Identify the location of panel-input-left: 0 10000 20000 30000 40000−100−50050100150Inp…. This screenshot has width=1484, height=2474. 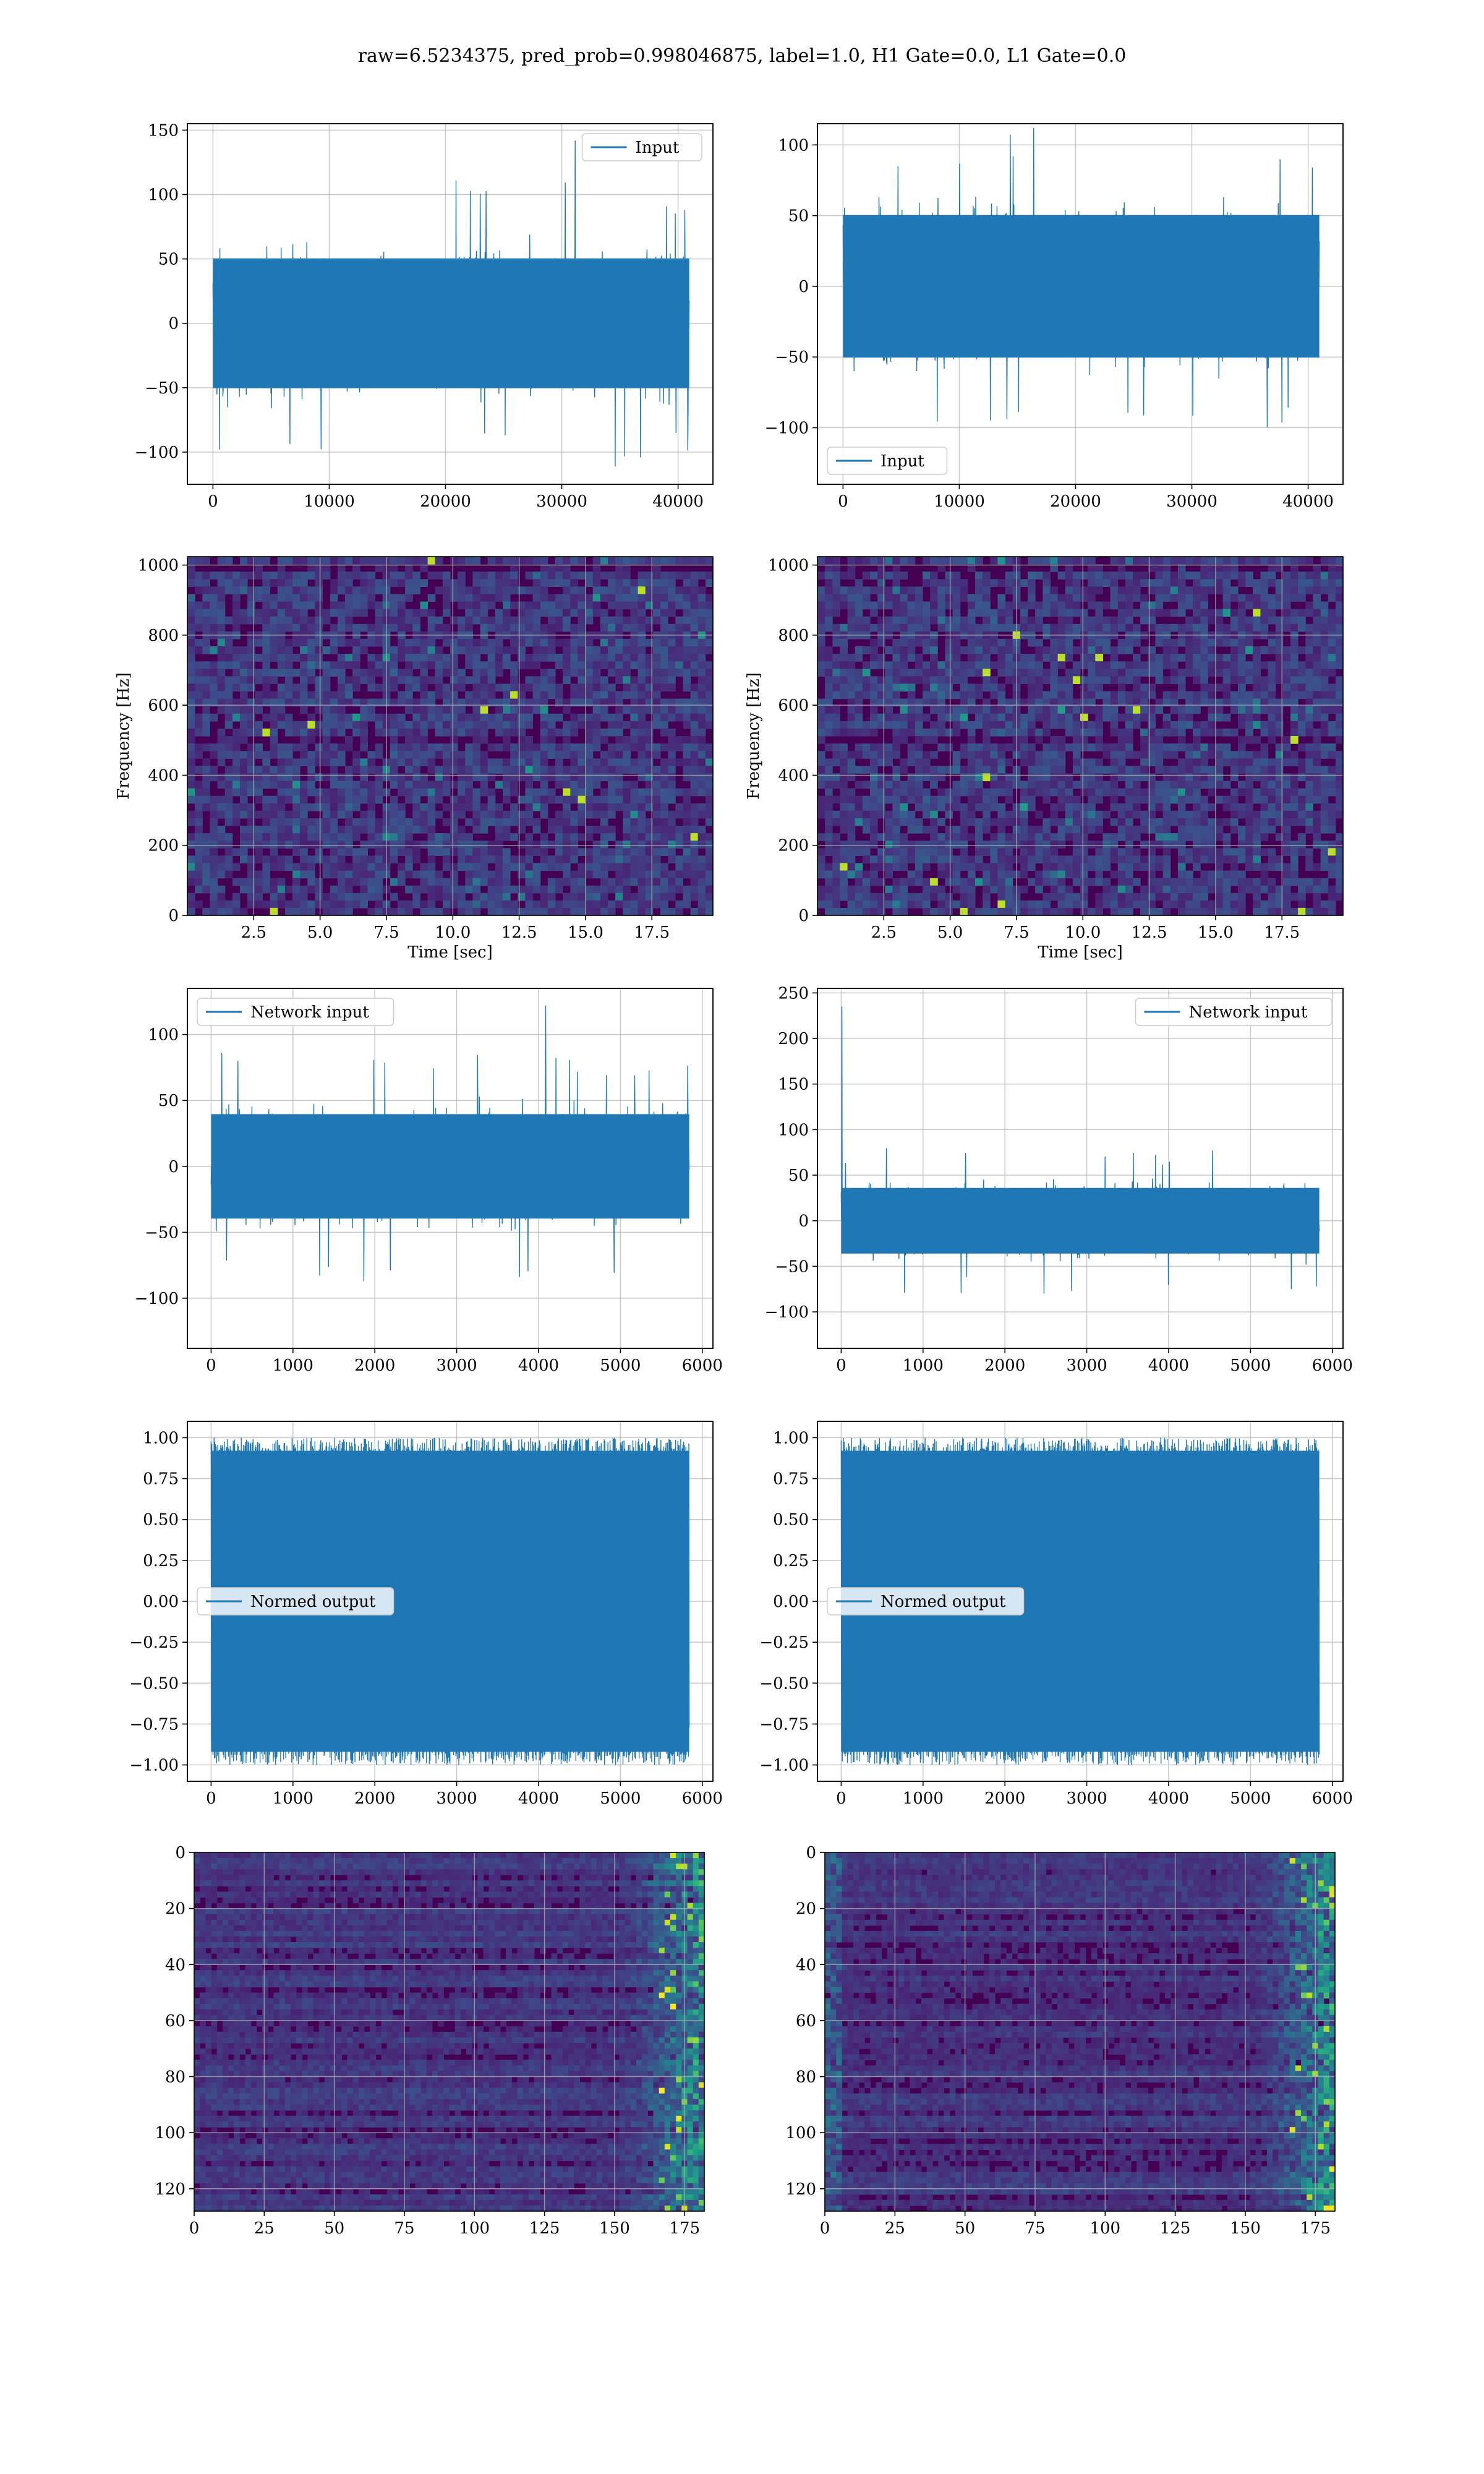
(424, 316).